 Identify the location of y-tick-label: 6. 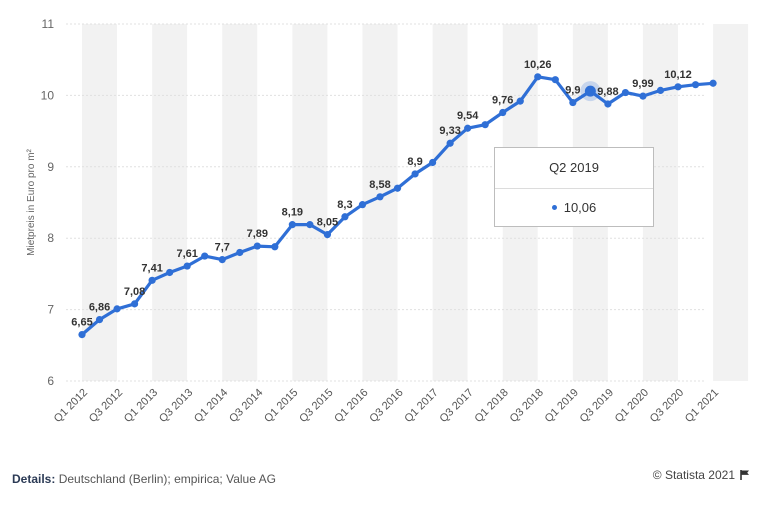
(50, 381).